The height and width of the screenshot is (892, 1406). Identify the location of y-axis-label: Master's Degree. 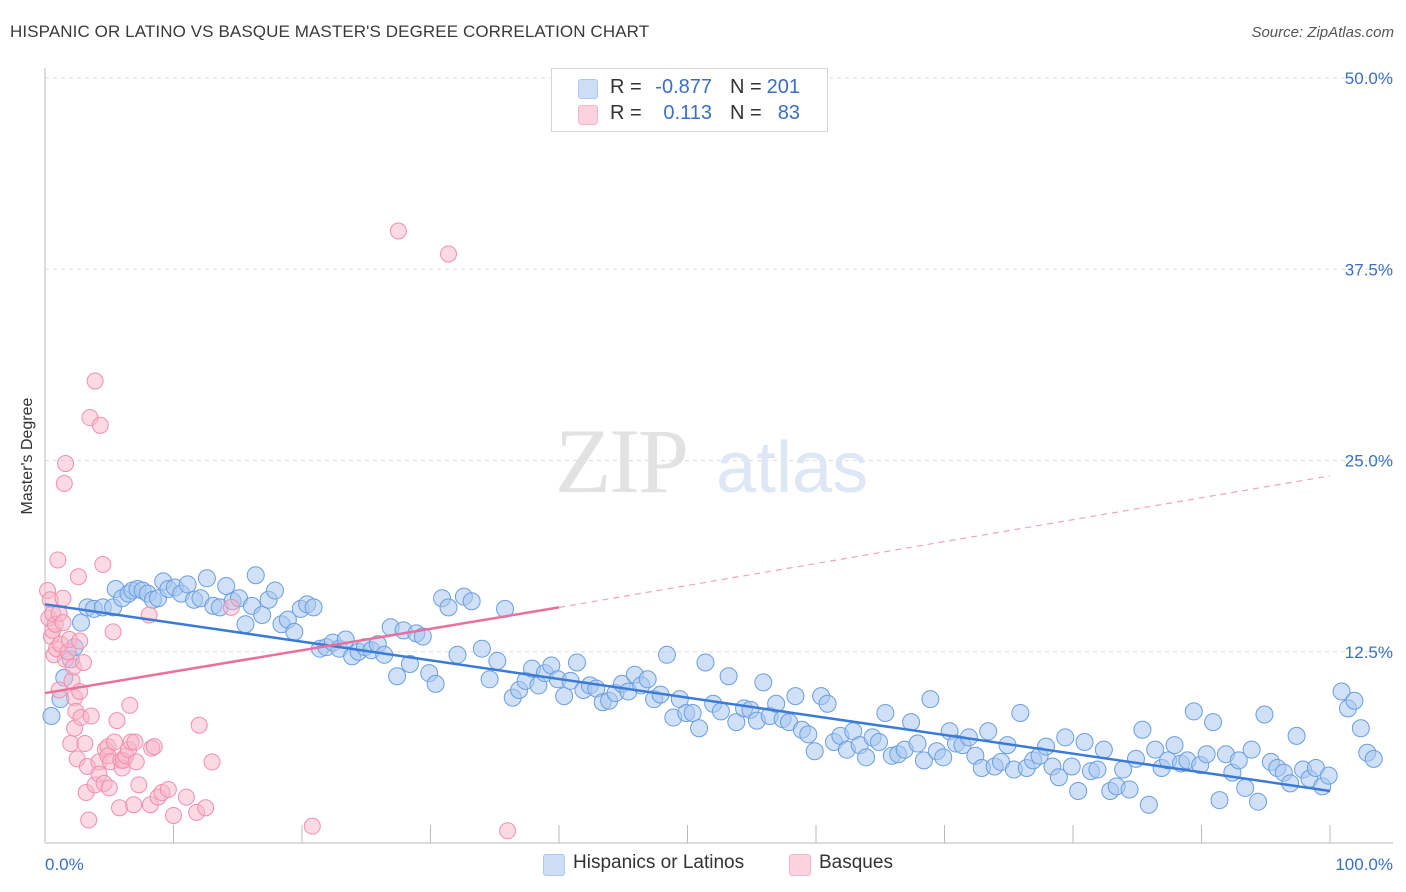
(27, 456).